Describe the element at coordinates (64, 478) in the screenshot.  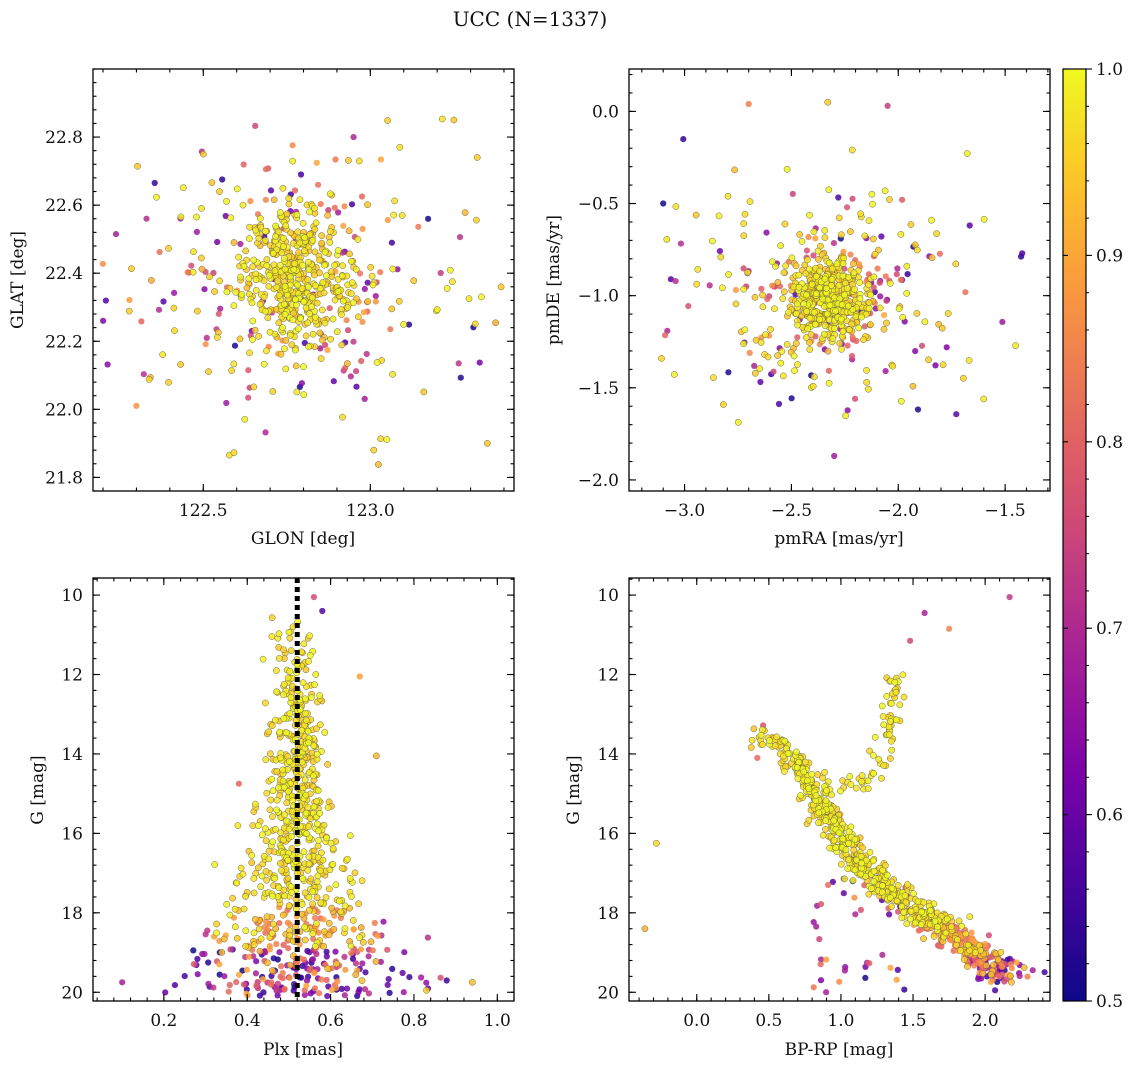
I see `y-tick-label: 21.8` at that location.